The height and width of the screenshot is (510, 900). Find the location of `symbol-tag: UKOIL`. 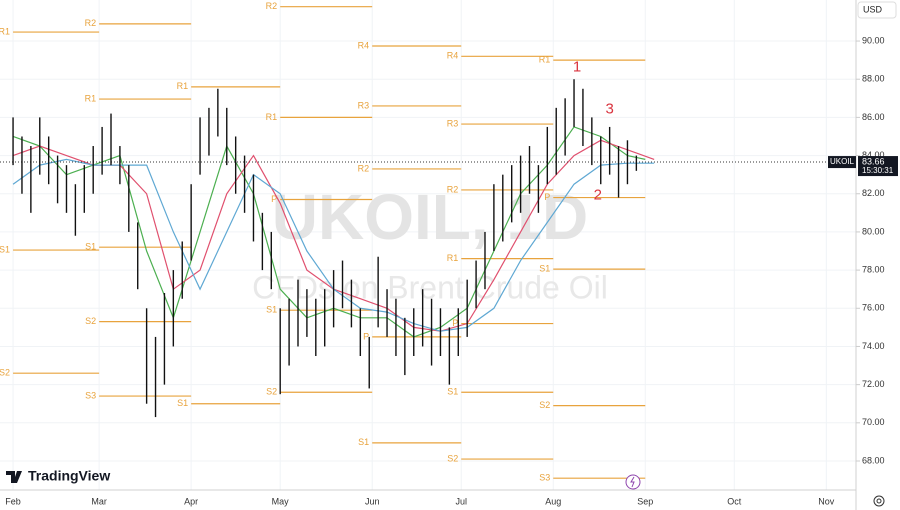

symbol-tag: UKOIL is located at coordinates (842, 161).